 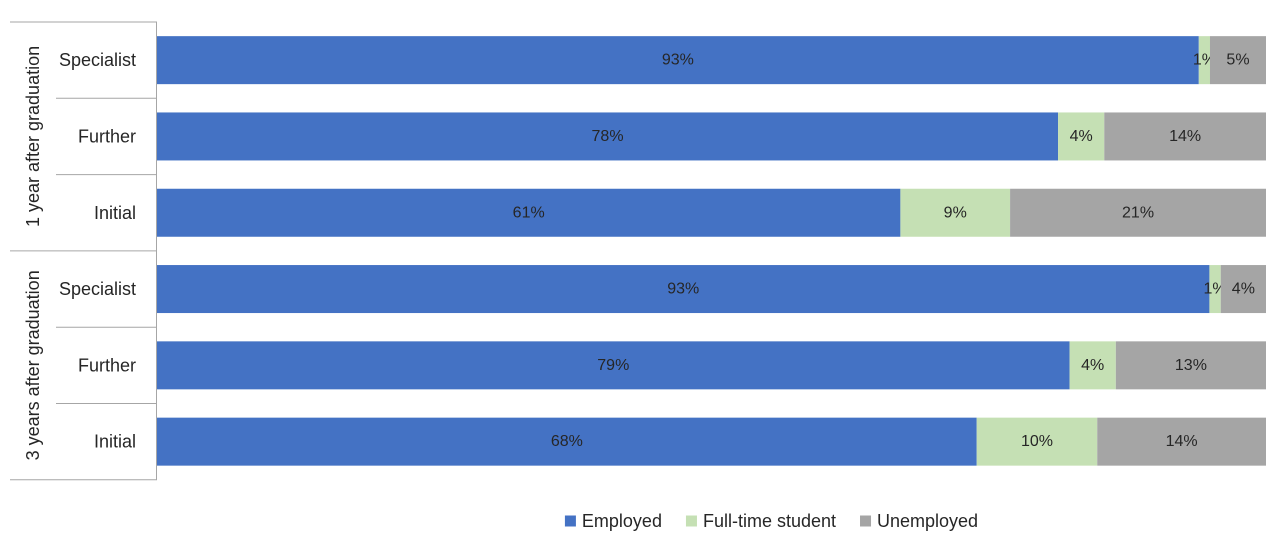 What do you see at coordinates (570, 521) in the screenshot?
I see `legend-swatch-employed` at bounding box center [570, 521].